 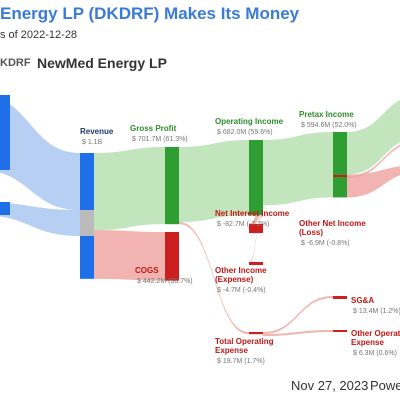 I want to click on chart-title: Energy LP (DKDRF) Makes Its Money, so click(x=150, y=13).